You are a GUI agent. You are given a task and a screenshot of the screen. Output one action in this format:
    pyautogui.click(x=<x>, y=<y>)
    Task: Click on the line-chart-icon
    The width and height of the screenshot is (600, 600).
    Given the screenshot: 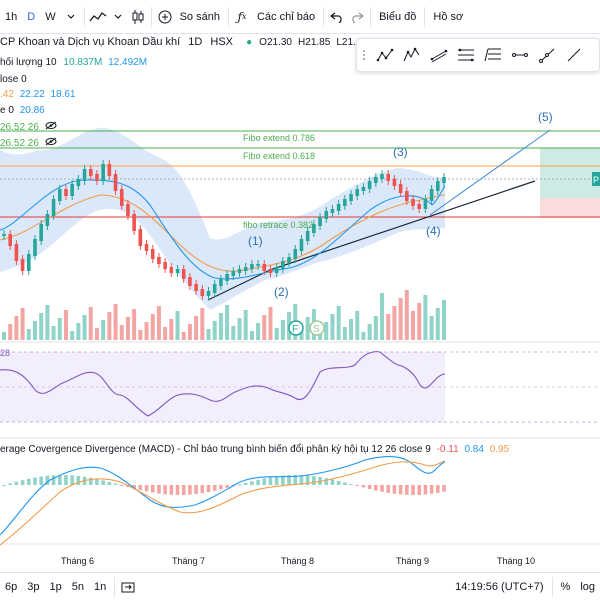 What is the action you would take?
    pyautogui.click(x=98, y=17)
    